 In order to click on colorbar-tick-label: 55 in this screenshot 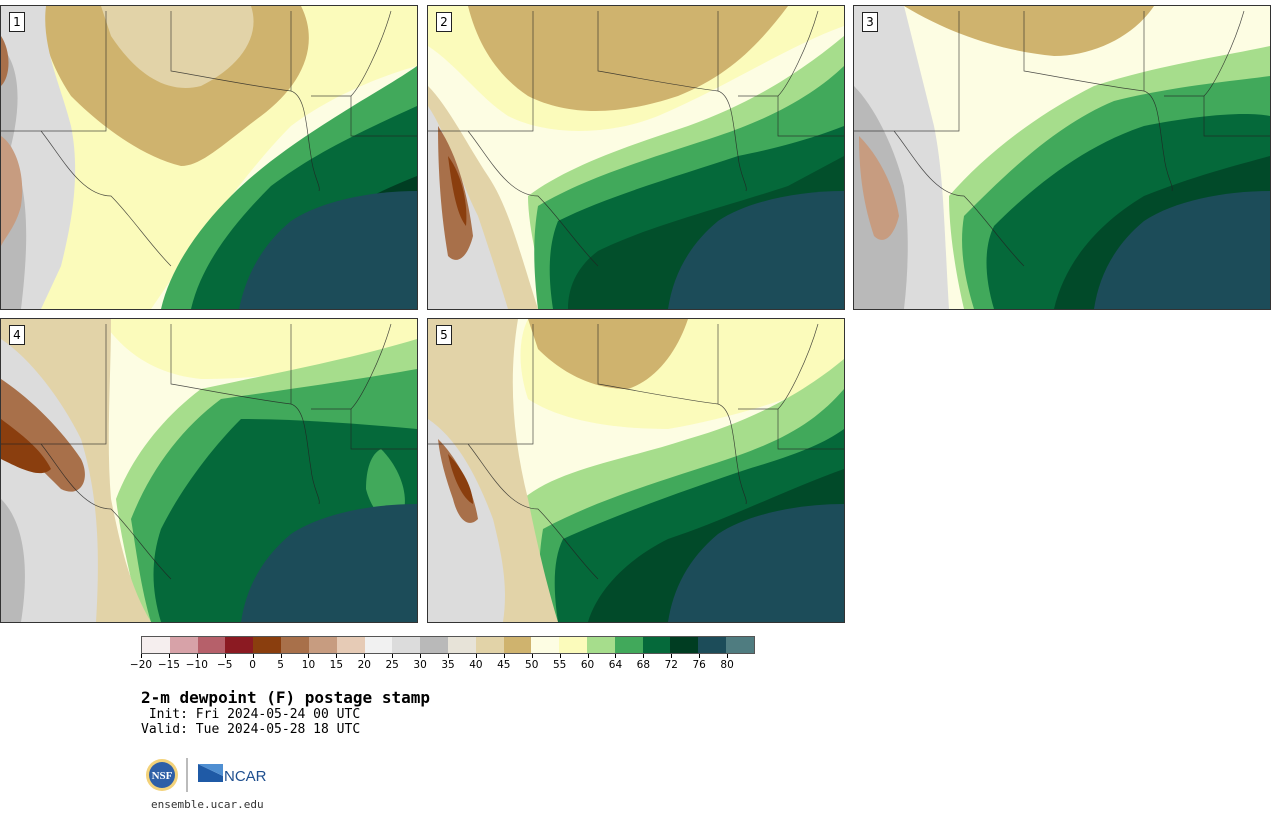, I will do `click(559, 665)`.